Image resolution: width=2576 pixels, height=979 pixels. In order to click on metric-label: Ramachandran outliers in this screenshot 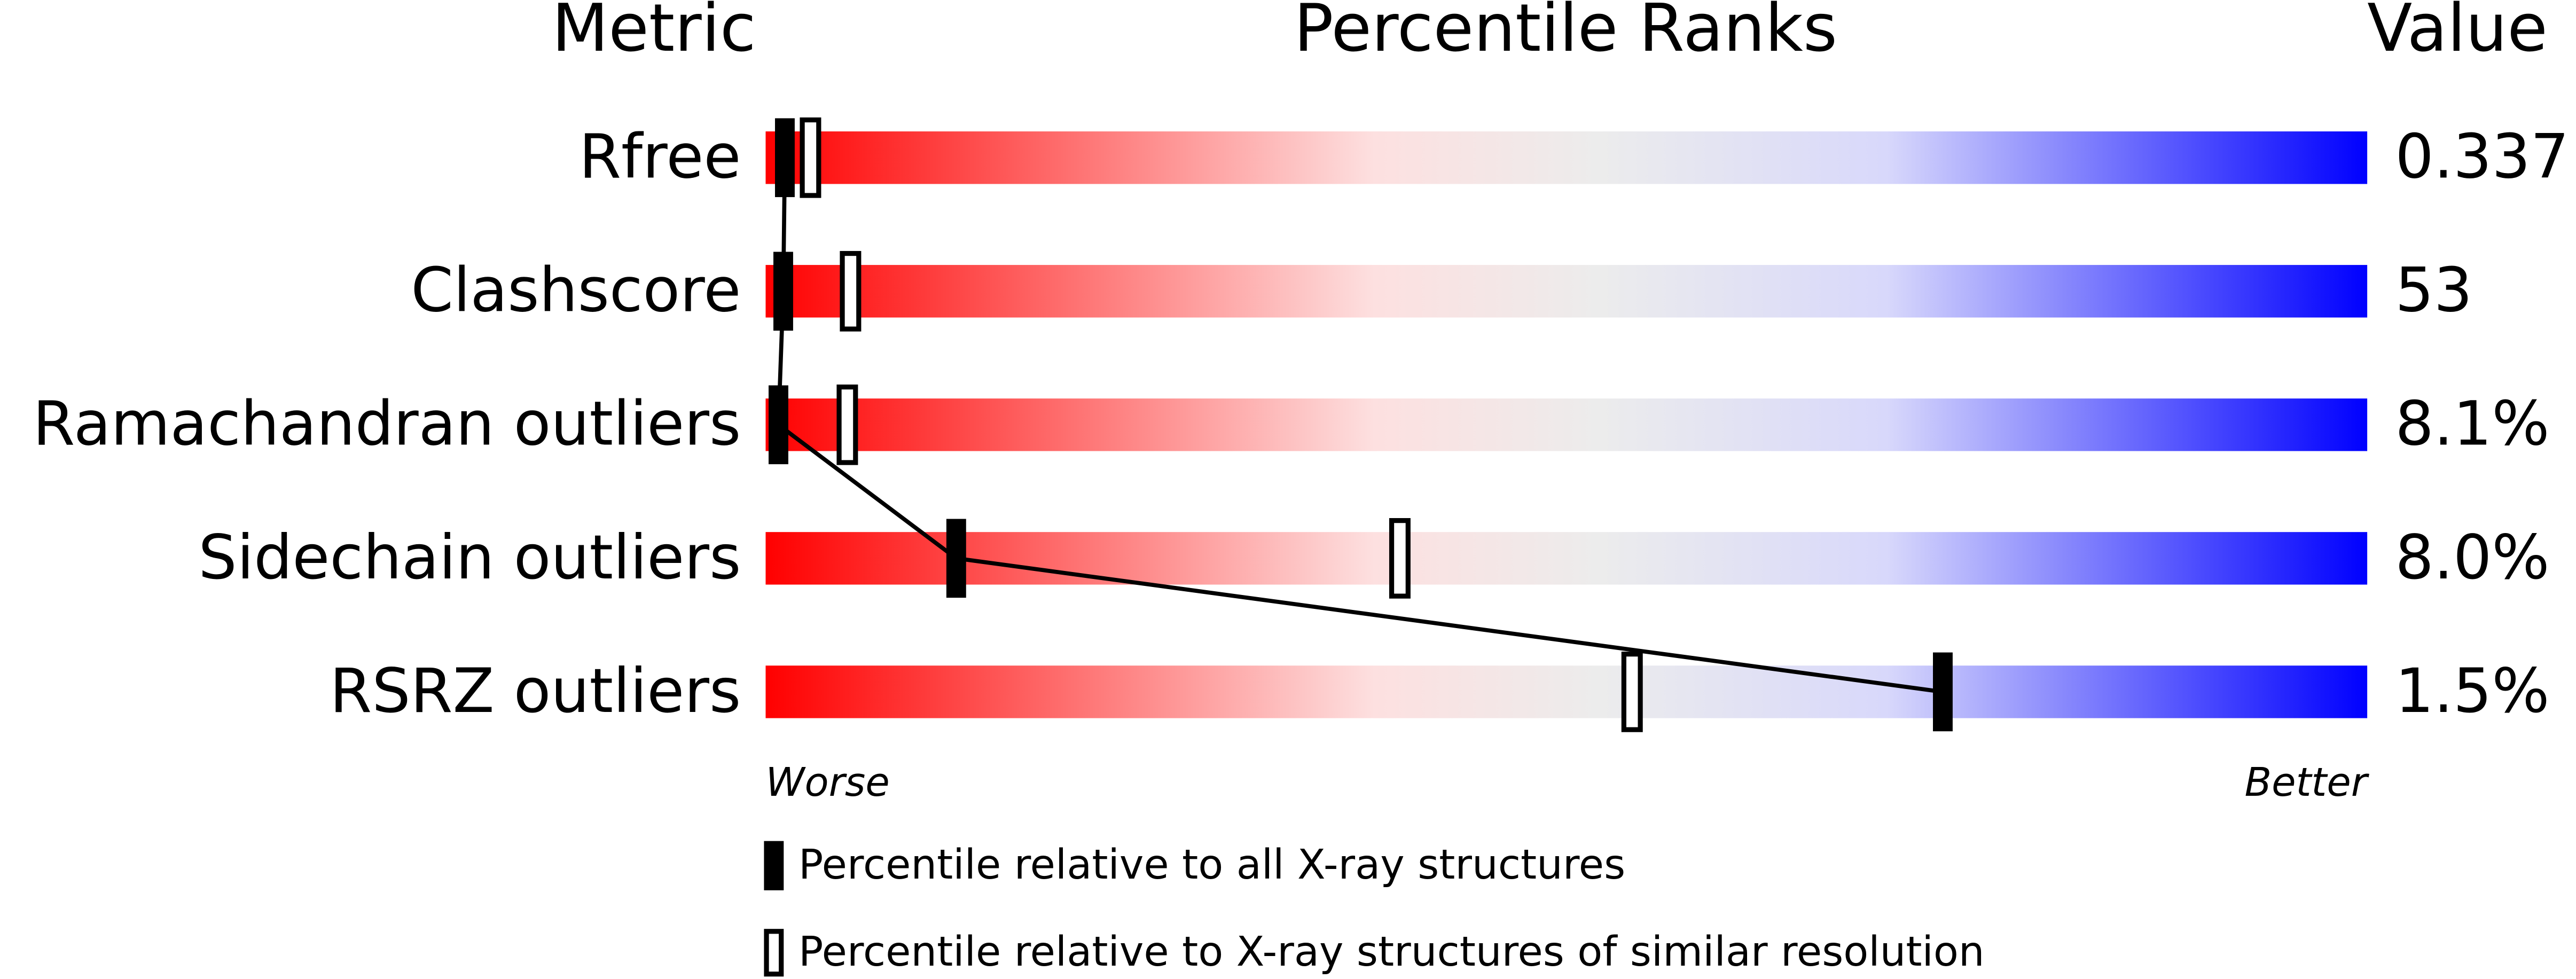, I will do `click(387, 423)`.